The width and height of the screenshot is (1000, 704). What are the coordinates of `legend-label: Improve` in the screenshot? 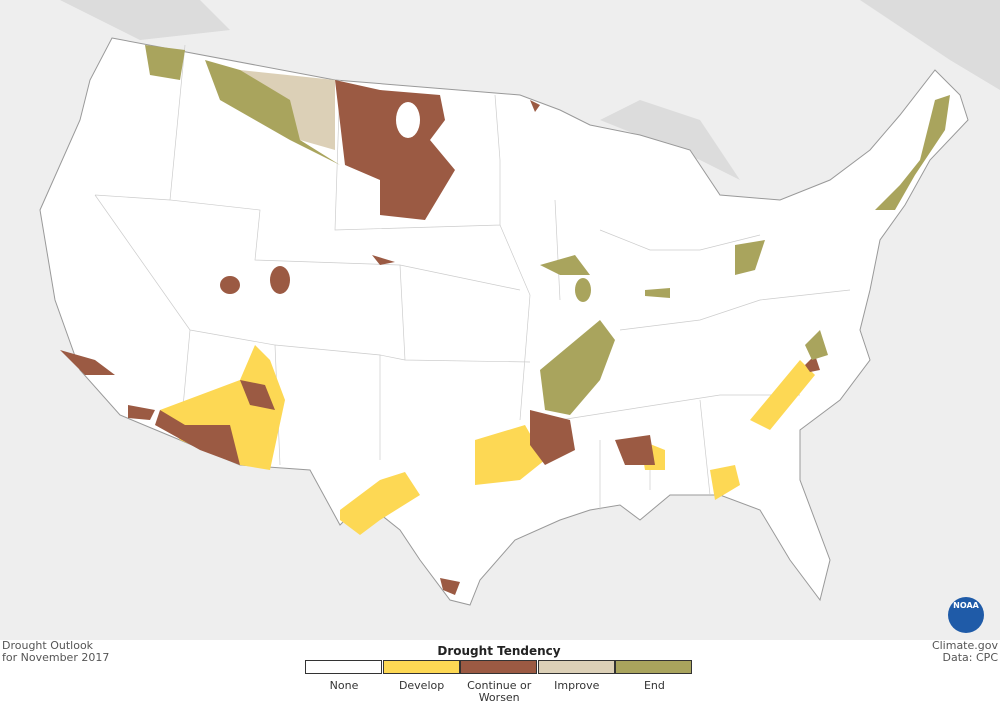 It's located at (577, 685).